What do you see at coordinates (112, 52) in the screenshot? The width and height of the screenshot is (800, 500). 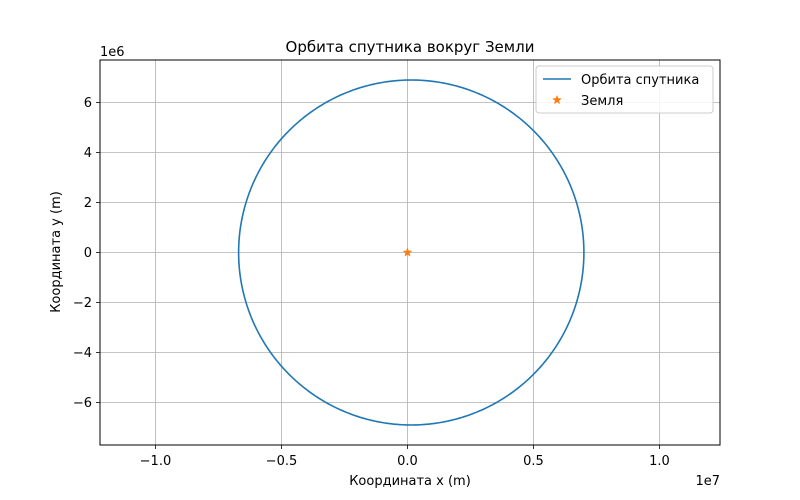 I see `y-axis-offset-label: 1e6` at bounding box center [112, 52].